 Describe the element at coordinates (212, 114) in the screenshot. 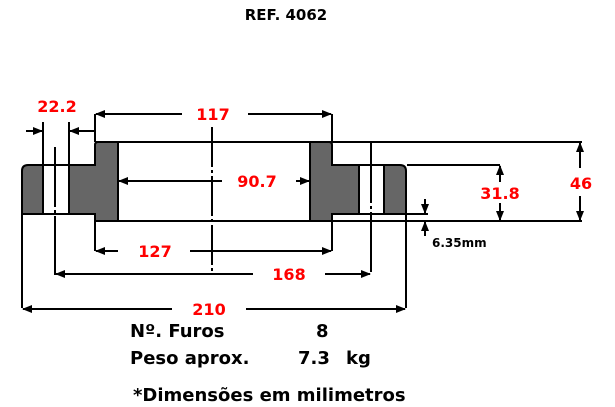

I see `svg-text: 117` at that location.